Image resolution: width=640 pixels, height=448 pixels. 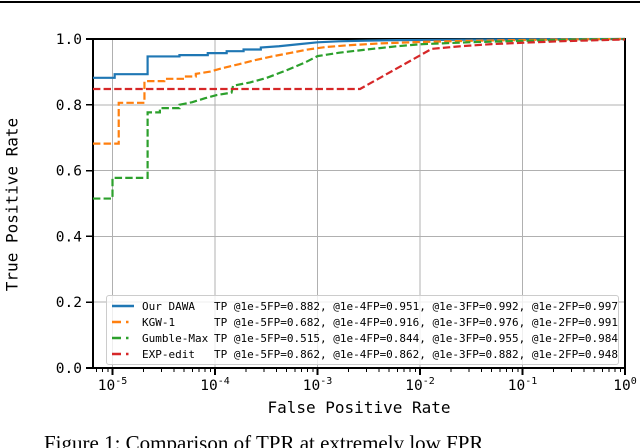 I want to click on y-tick-label: 1.0, so click(x=69, y=40).